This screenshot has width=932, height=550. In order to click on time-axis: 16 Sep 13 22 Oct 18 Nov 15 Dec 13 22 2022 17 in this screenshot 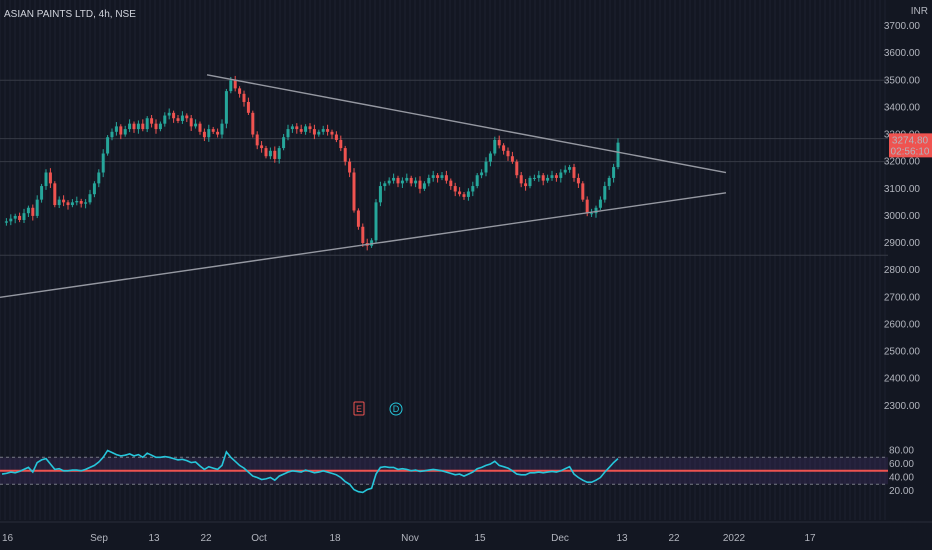, I will do `click(466, 532)`.